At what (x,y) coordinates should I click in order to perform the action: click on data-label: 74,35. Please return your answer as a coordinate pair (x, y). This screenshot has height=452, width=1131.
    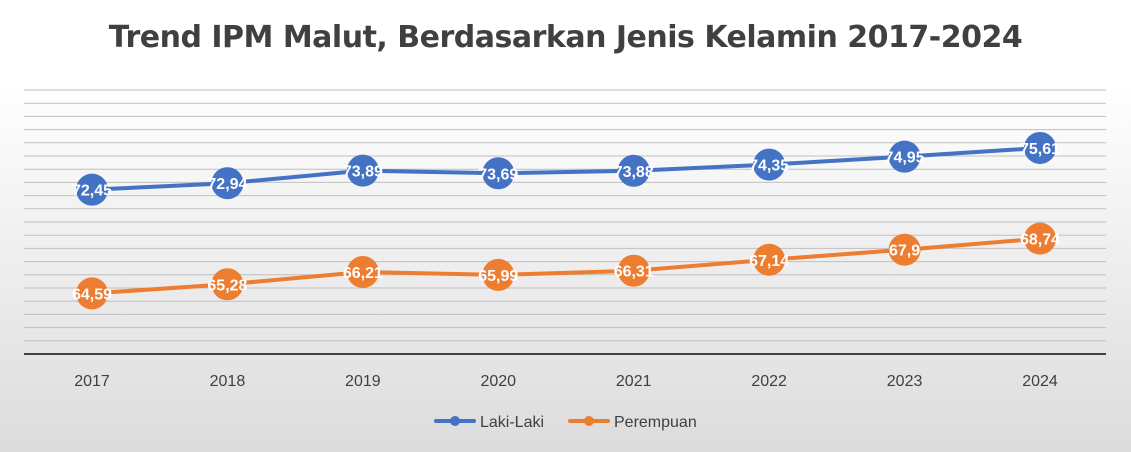
    Looking at the image, I should click on (769, 166).